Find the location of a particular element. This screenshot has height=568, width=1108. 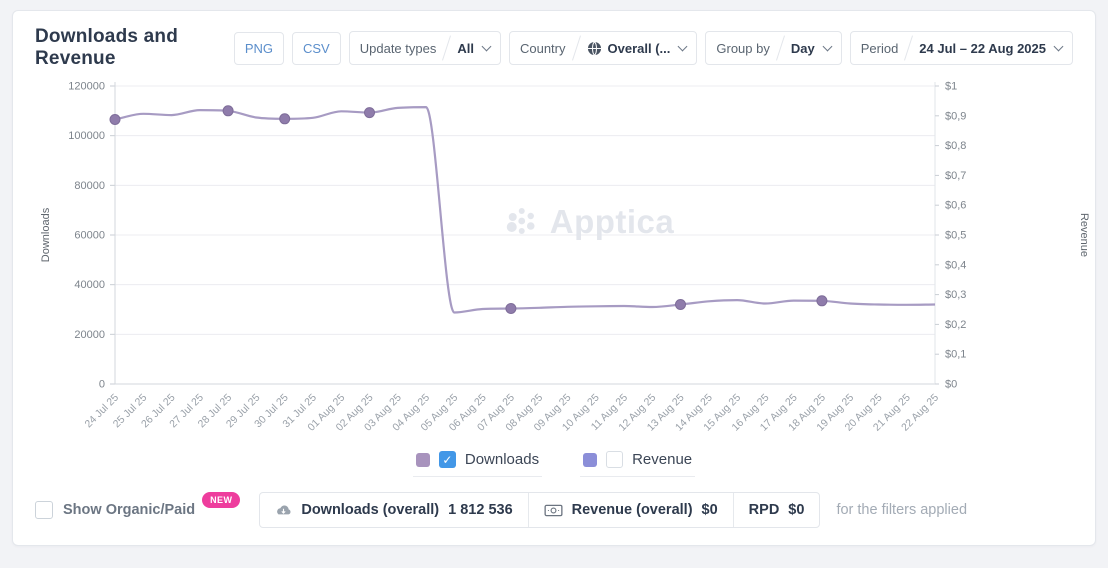

stat-value: 1 812 536 is located at coordinates (480, 510).